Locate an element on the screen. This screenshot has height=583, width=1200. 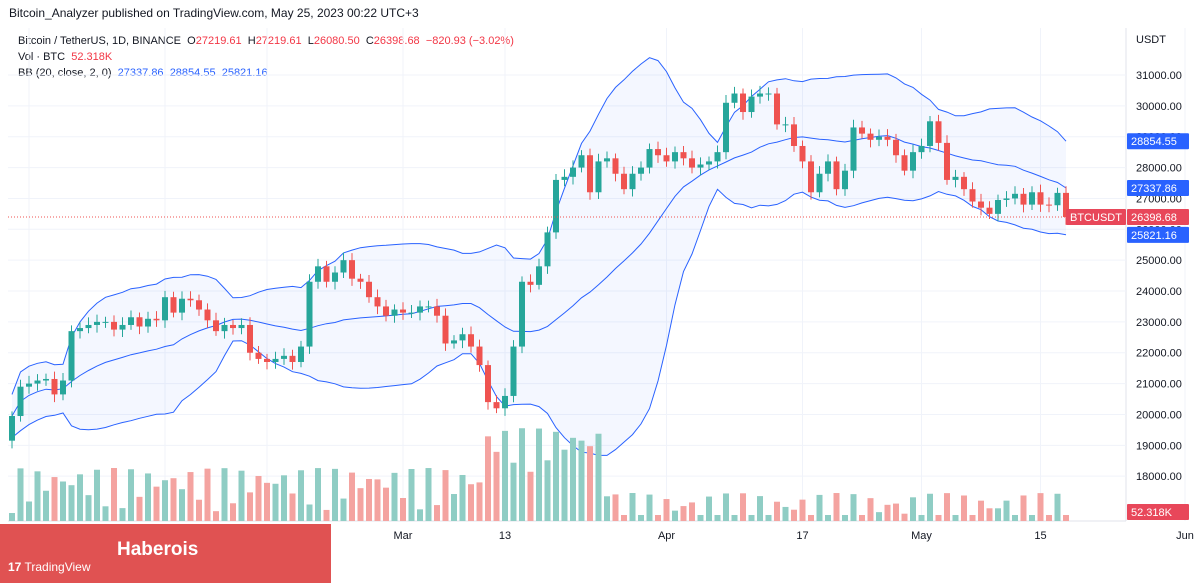
last-price-badge-bg is located at coordinates (1158, 216).